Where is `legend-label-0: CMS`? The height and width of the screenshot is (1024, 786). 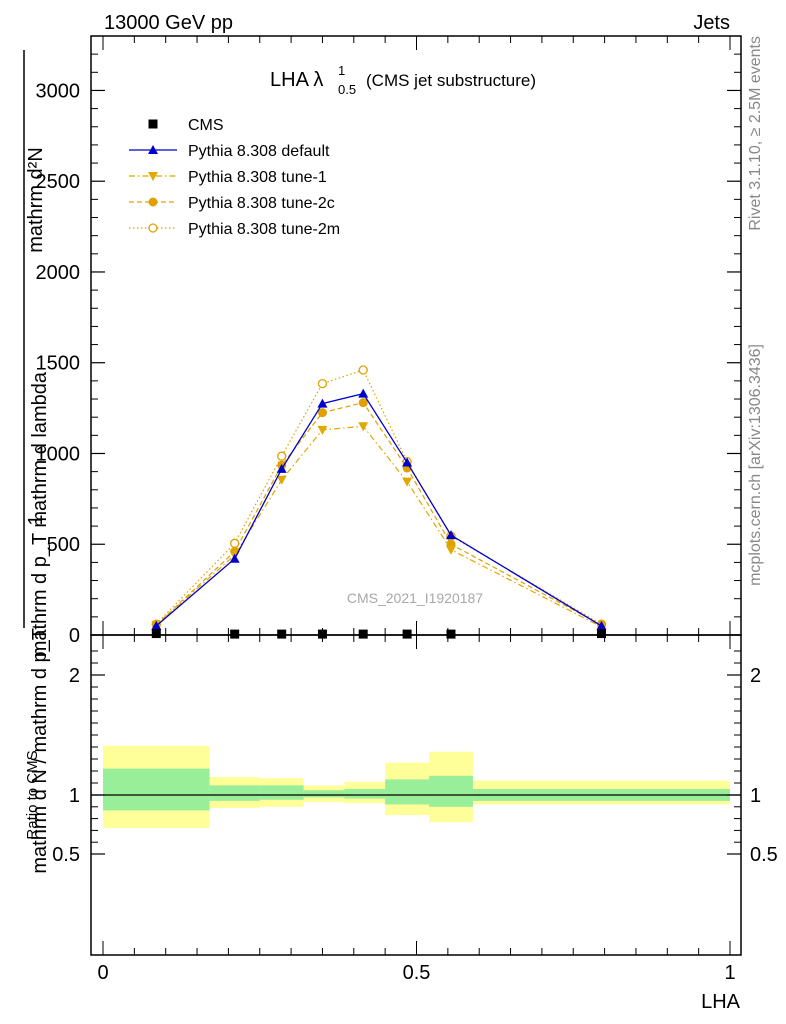
legend-label-0: CMS is located at coordinates (206, 125).